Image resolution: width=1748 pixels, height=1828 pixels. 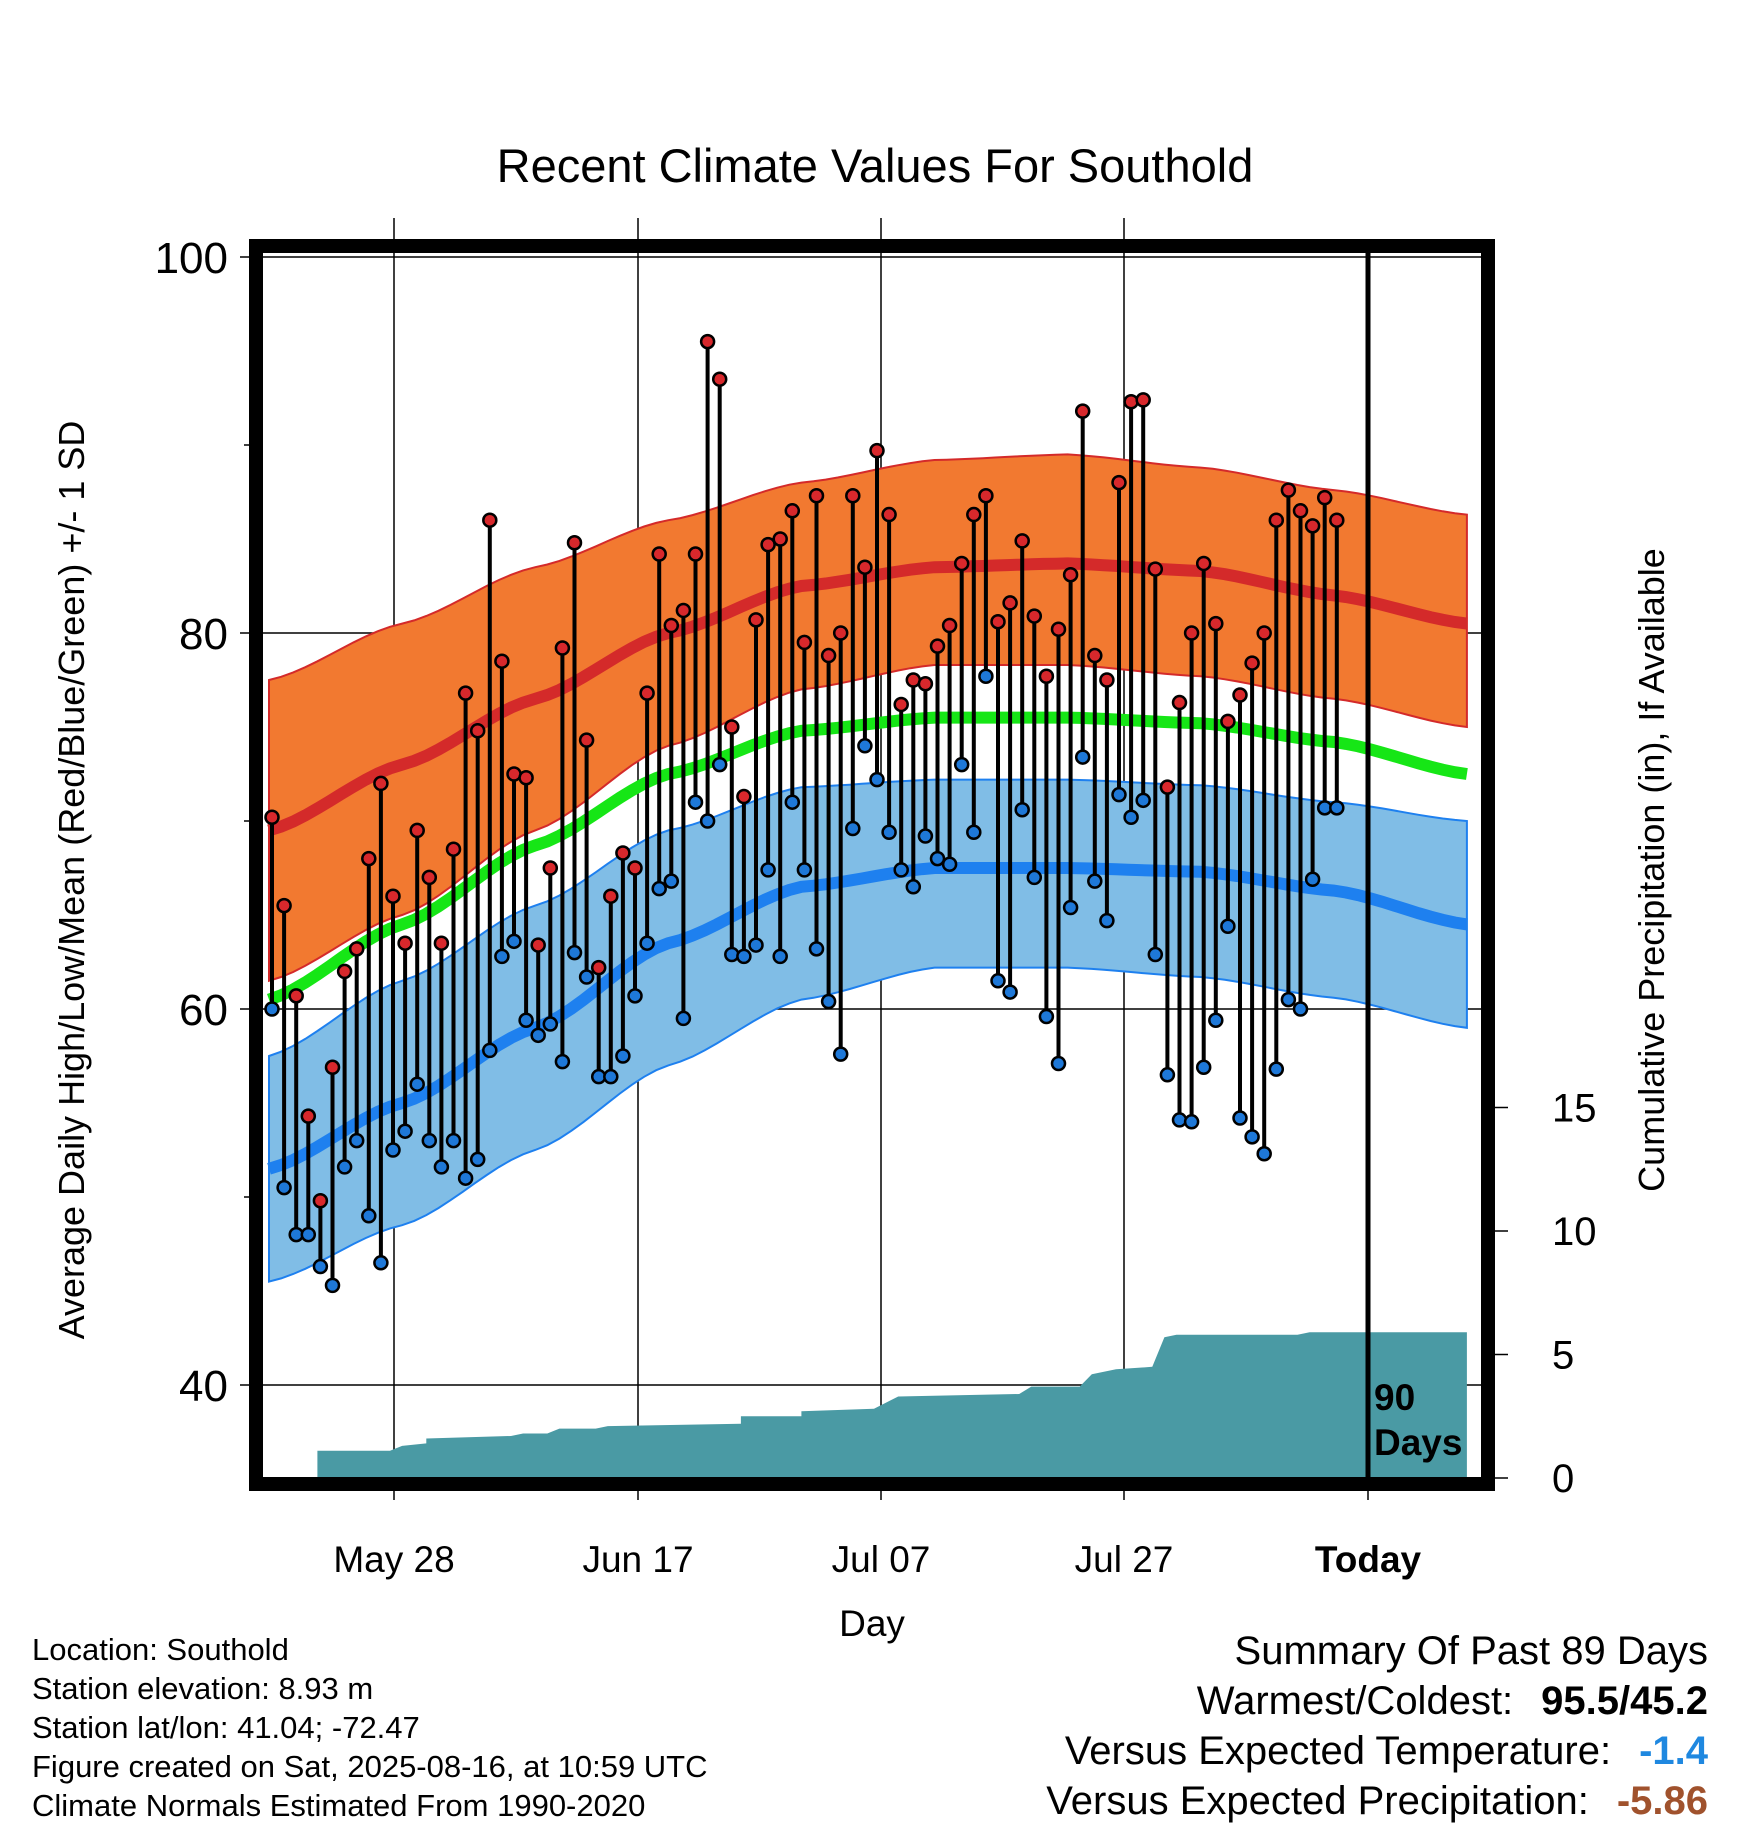 What do you see at coordinates (1624, 1701) in the screenshot?
I see `warm-value: 95.5/45.2` at bounding box center [1624, 1701].